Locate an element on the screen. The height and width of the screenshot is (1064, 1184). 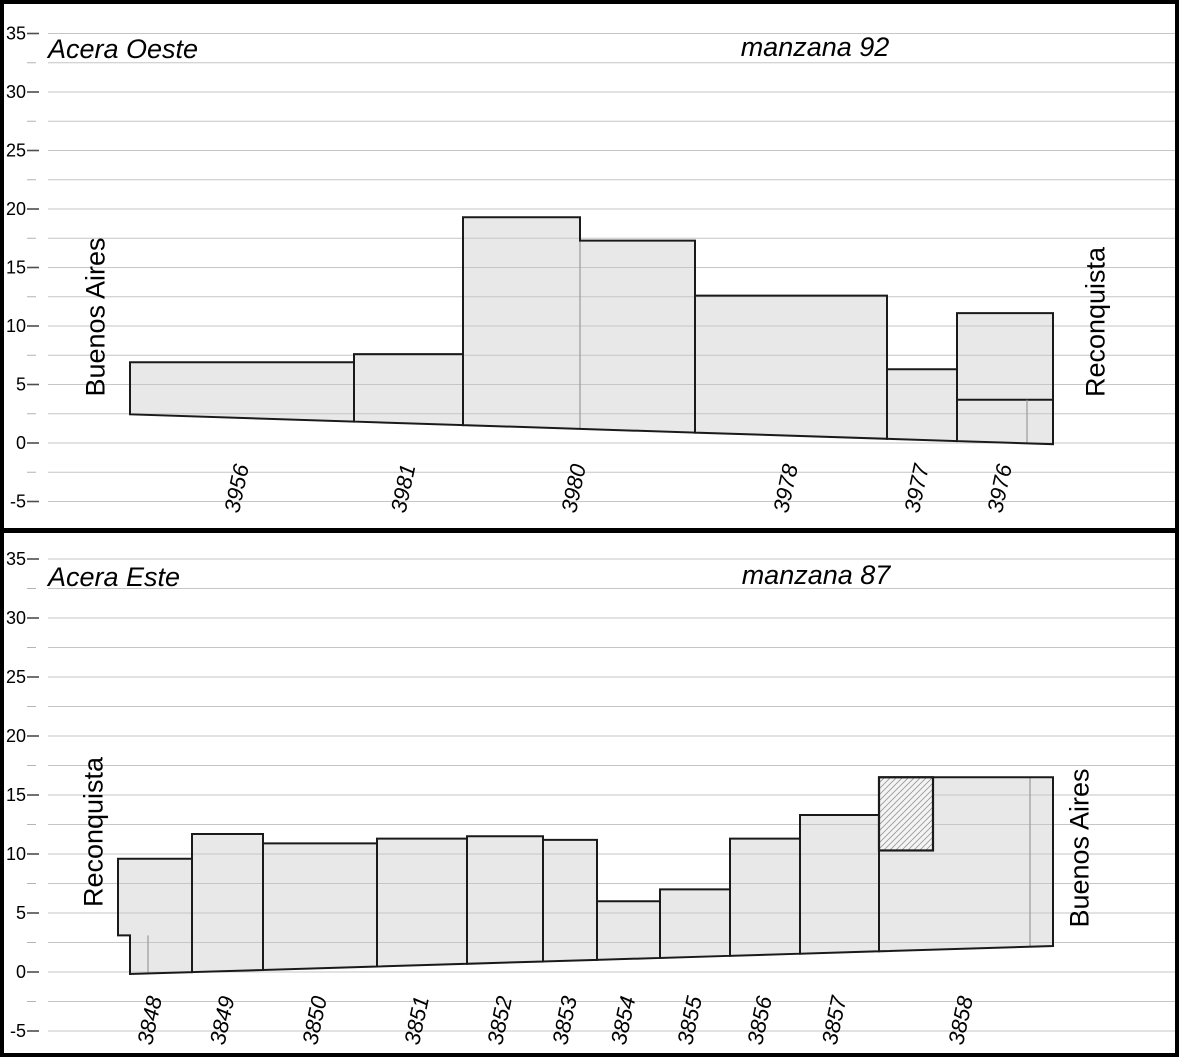
building-label-3981: 3981 is located at coordinates (403, 488).